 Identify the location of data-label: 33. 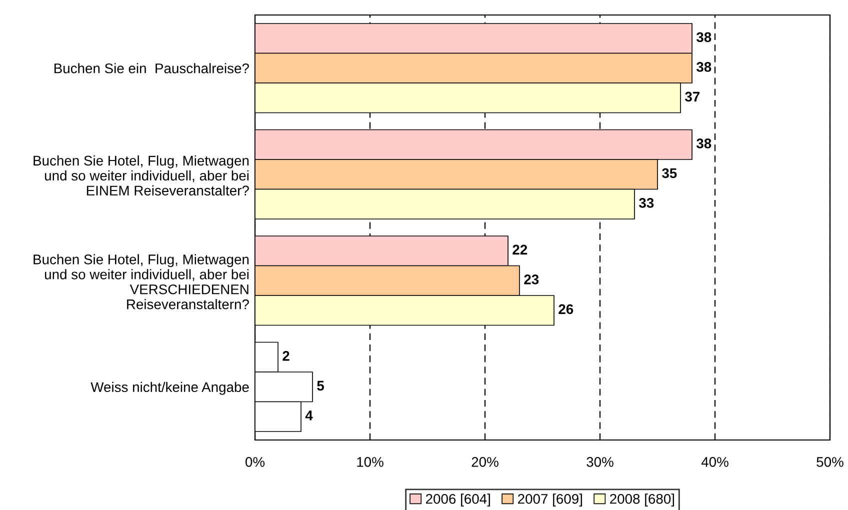
(646, 203).